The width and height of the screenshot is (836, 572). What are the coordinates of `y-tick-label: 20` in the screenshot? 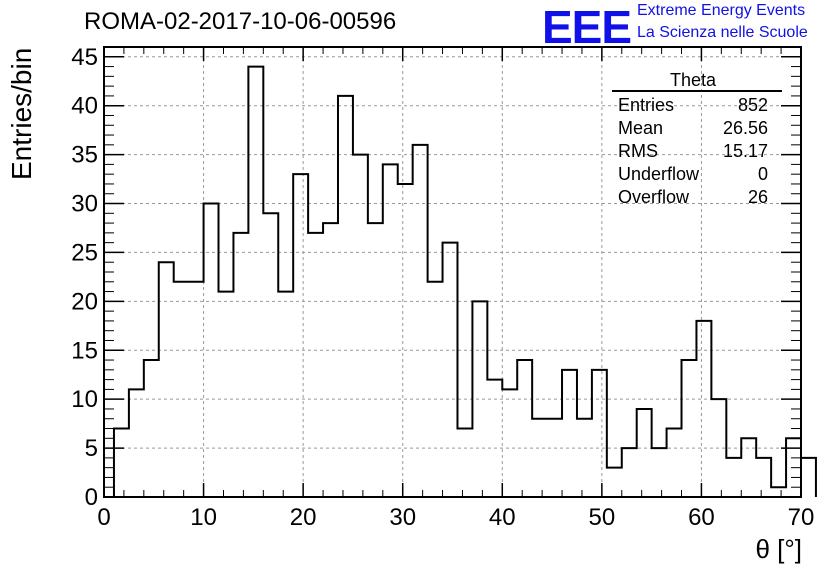 It's located at (84, 301).